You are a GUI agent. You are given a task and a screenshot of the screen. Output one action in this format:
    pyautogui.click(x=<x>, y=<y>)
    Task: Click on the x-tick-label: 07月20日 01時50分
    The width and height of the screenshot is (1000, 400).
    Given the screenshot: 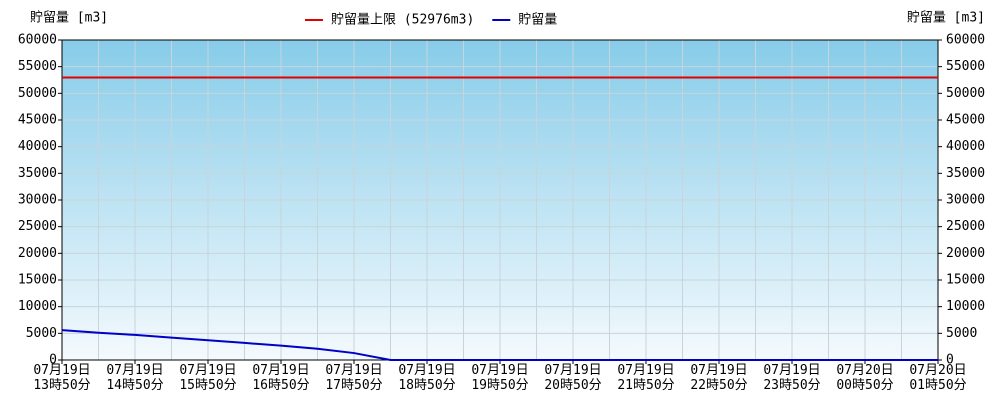 What is the action you would take?
    pyautogui.click(x=938, y=378)
    